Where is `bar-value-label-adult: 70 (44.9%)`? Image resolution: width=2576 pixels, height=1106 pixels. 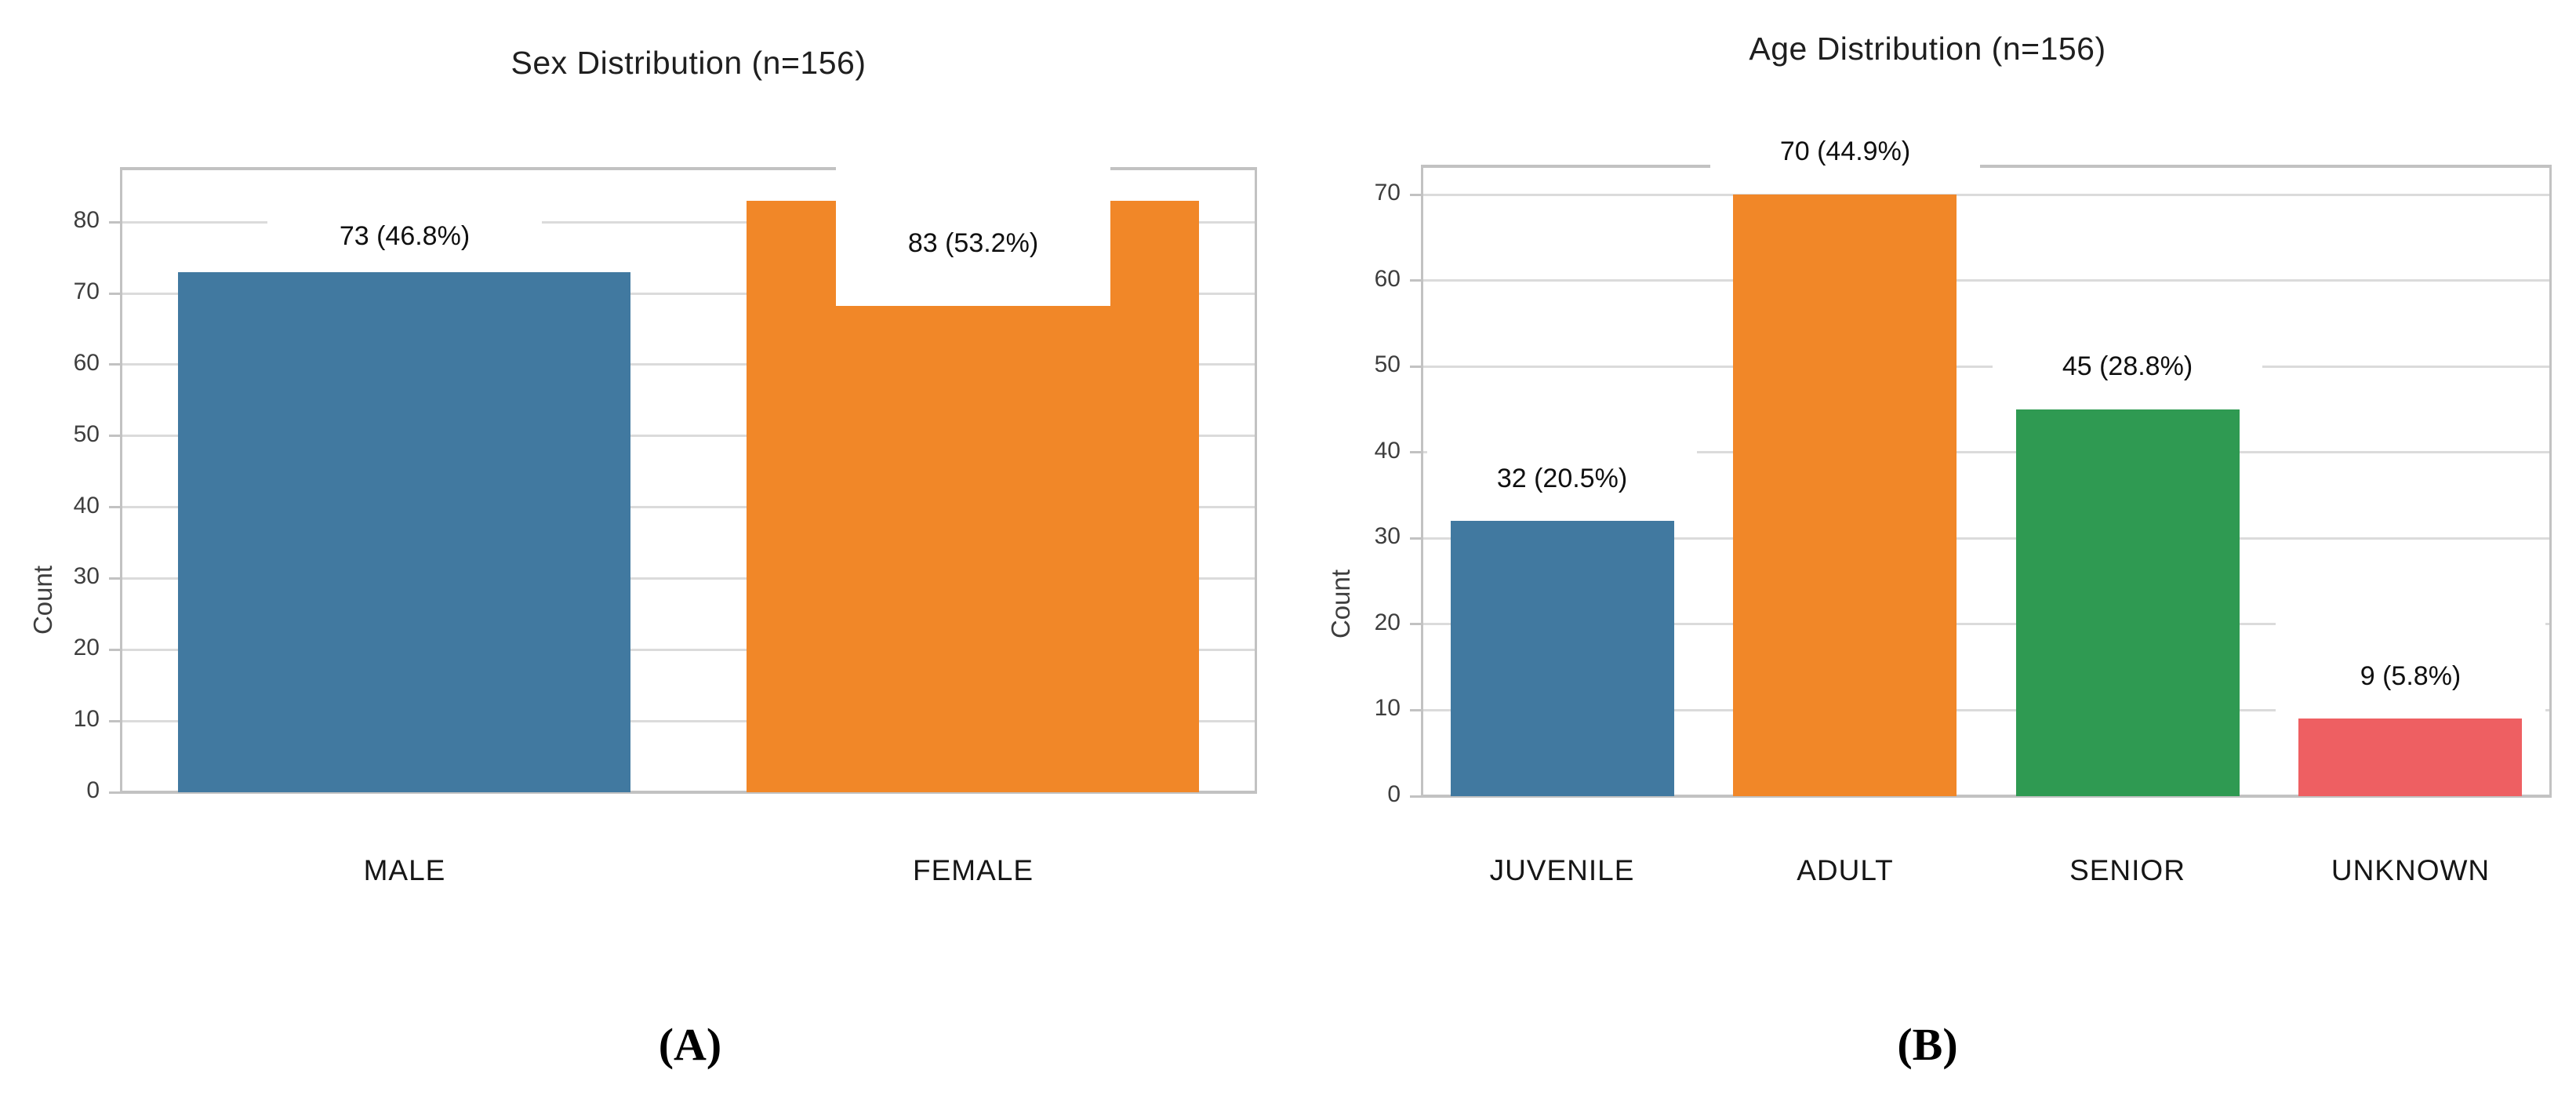
bar-value-label-adult: 70 (44.9%) is located at coordinates (1845, 151).